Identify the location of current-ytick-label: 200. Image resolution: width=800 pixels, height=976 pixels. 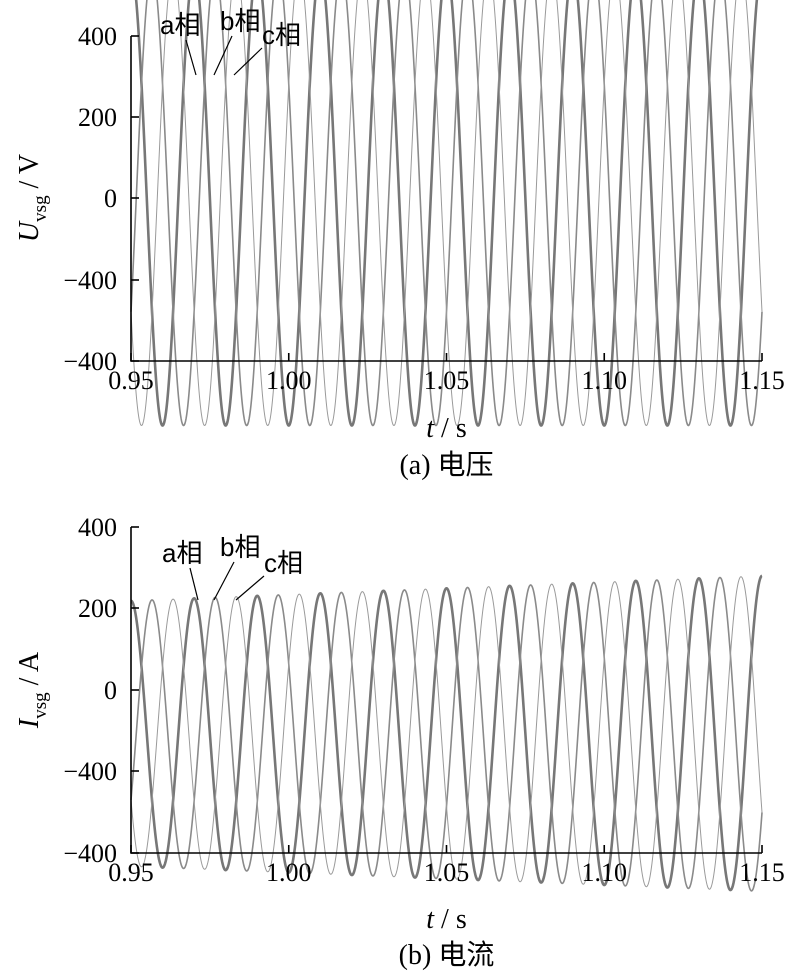
(97, 608).